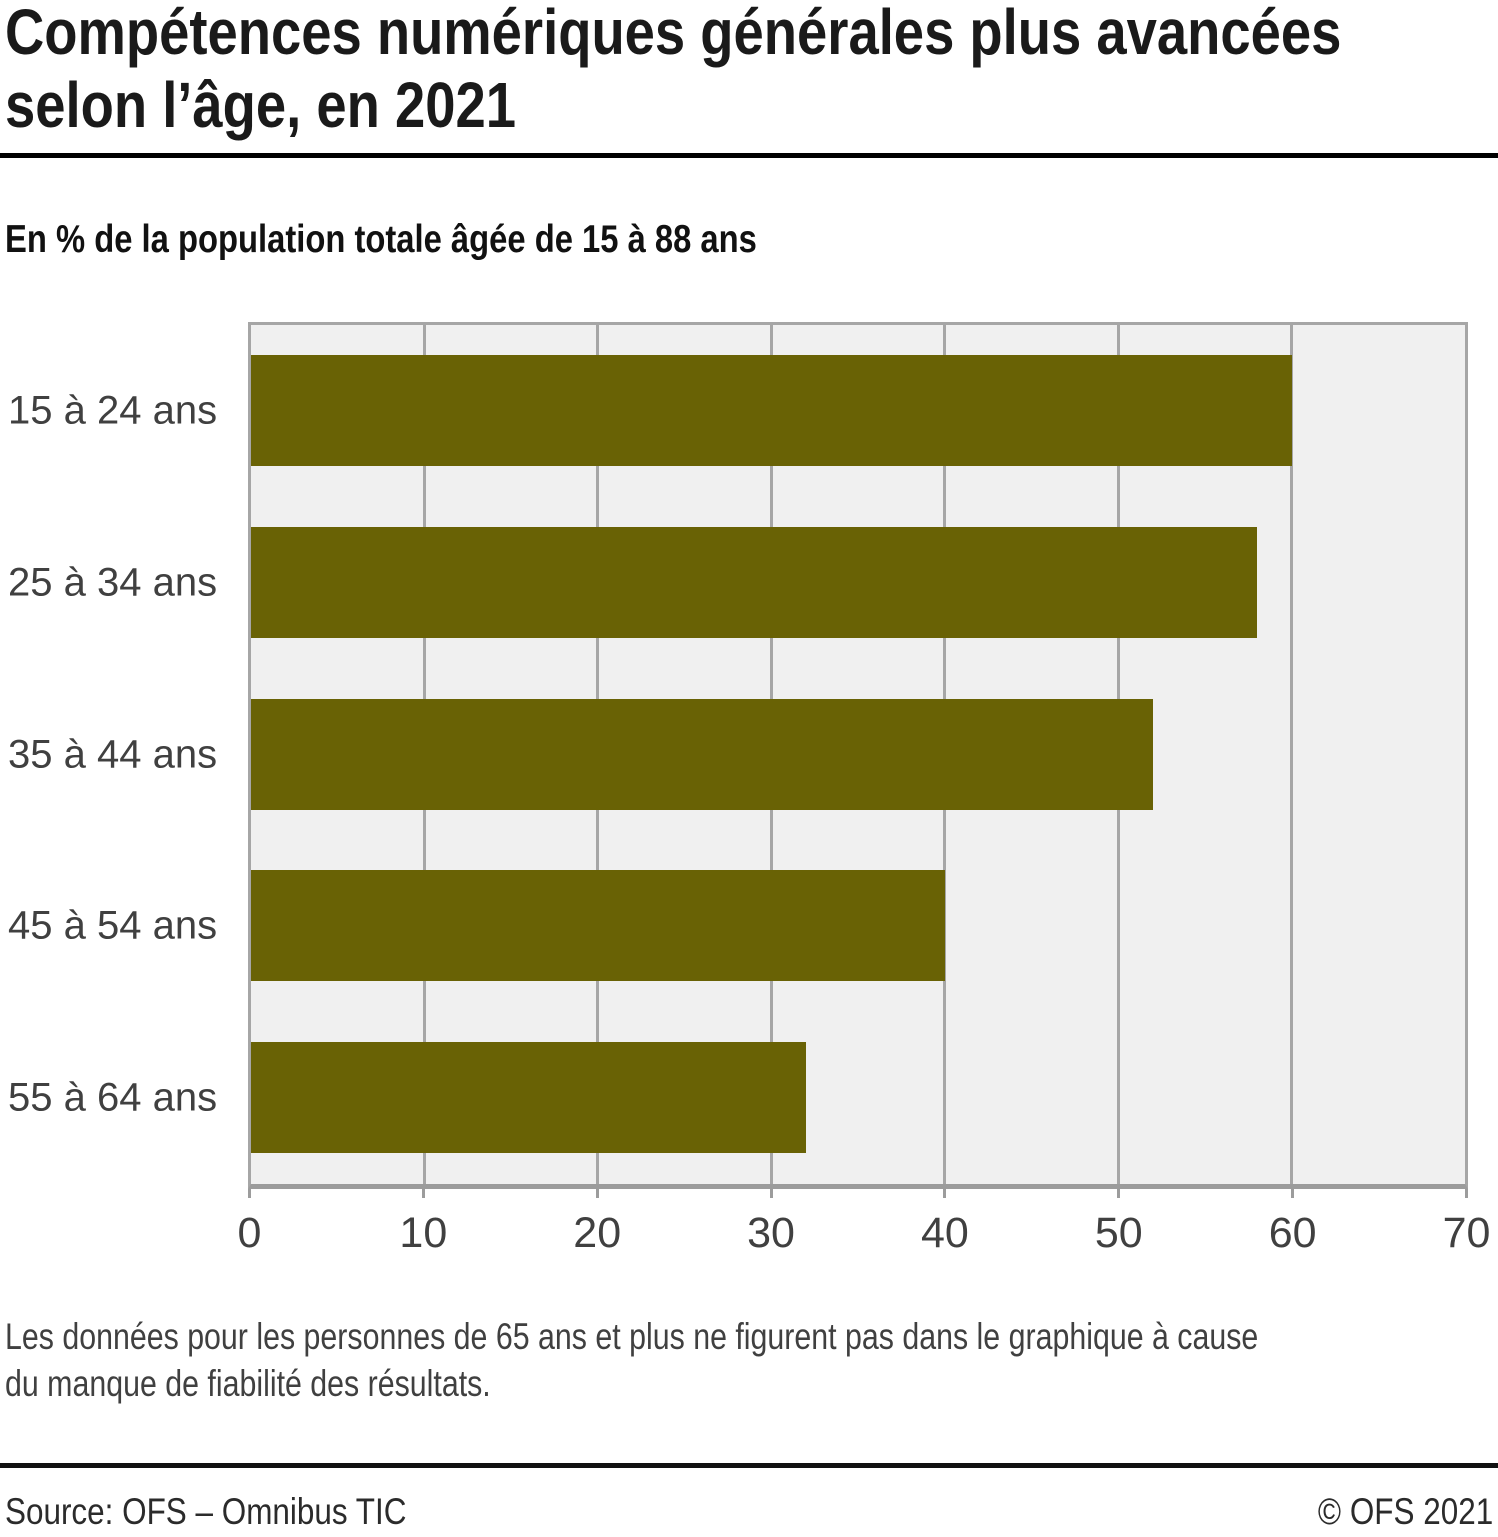 The image size is (1498, 1537). I want to click on y-axis-label: 45 à 54 ans, so click(113, 925).